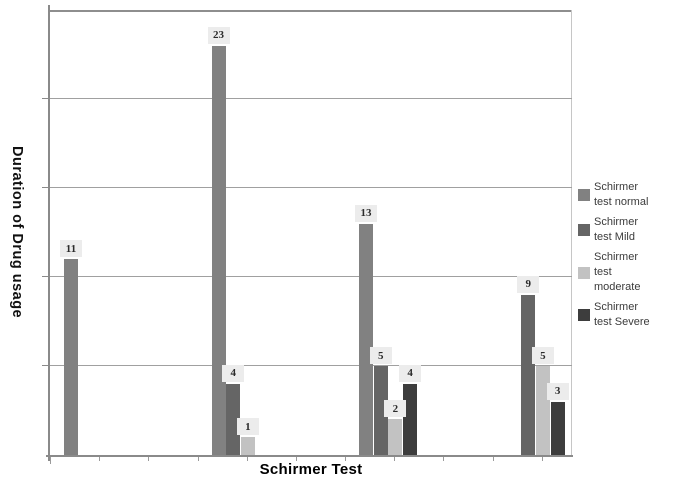 The width and height of the screenshot is (679, 497). Describe the element at coordinates (247, 446) in the screenshot. I see `bar-schirmer-test-moderate-group2` at that location.